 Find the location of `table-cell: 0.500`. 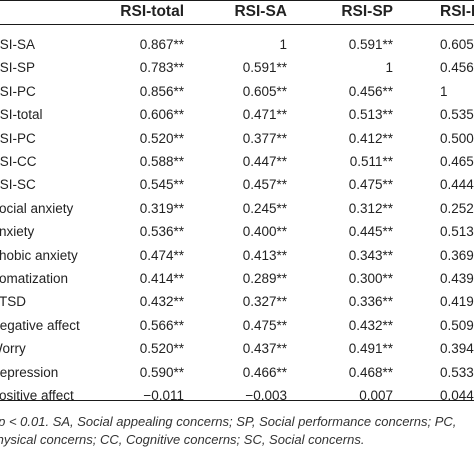

table-cell: 0.500 is located at coordinates (457, 138).